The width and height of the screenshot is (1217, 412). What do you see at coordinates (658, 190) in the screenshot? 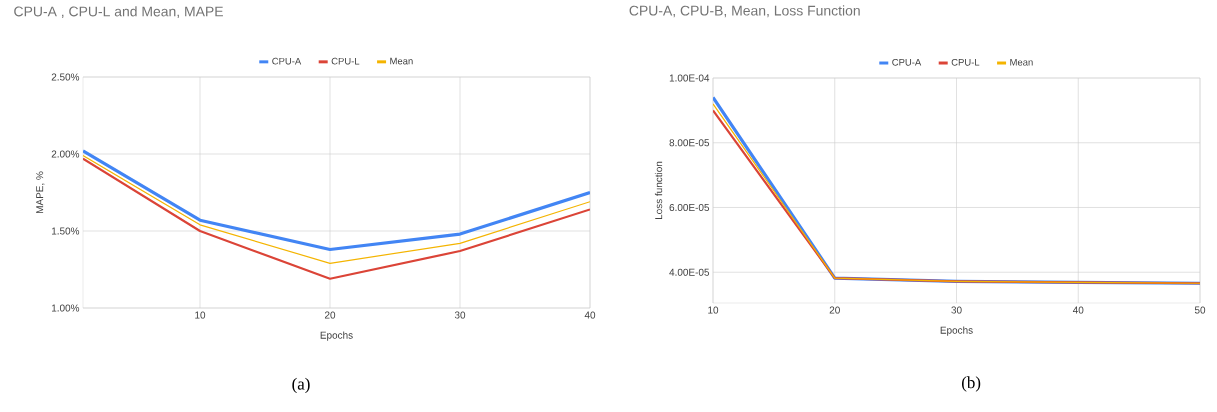
I see `y-axis-title: Loss function` at bounding box center [658, 190].